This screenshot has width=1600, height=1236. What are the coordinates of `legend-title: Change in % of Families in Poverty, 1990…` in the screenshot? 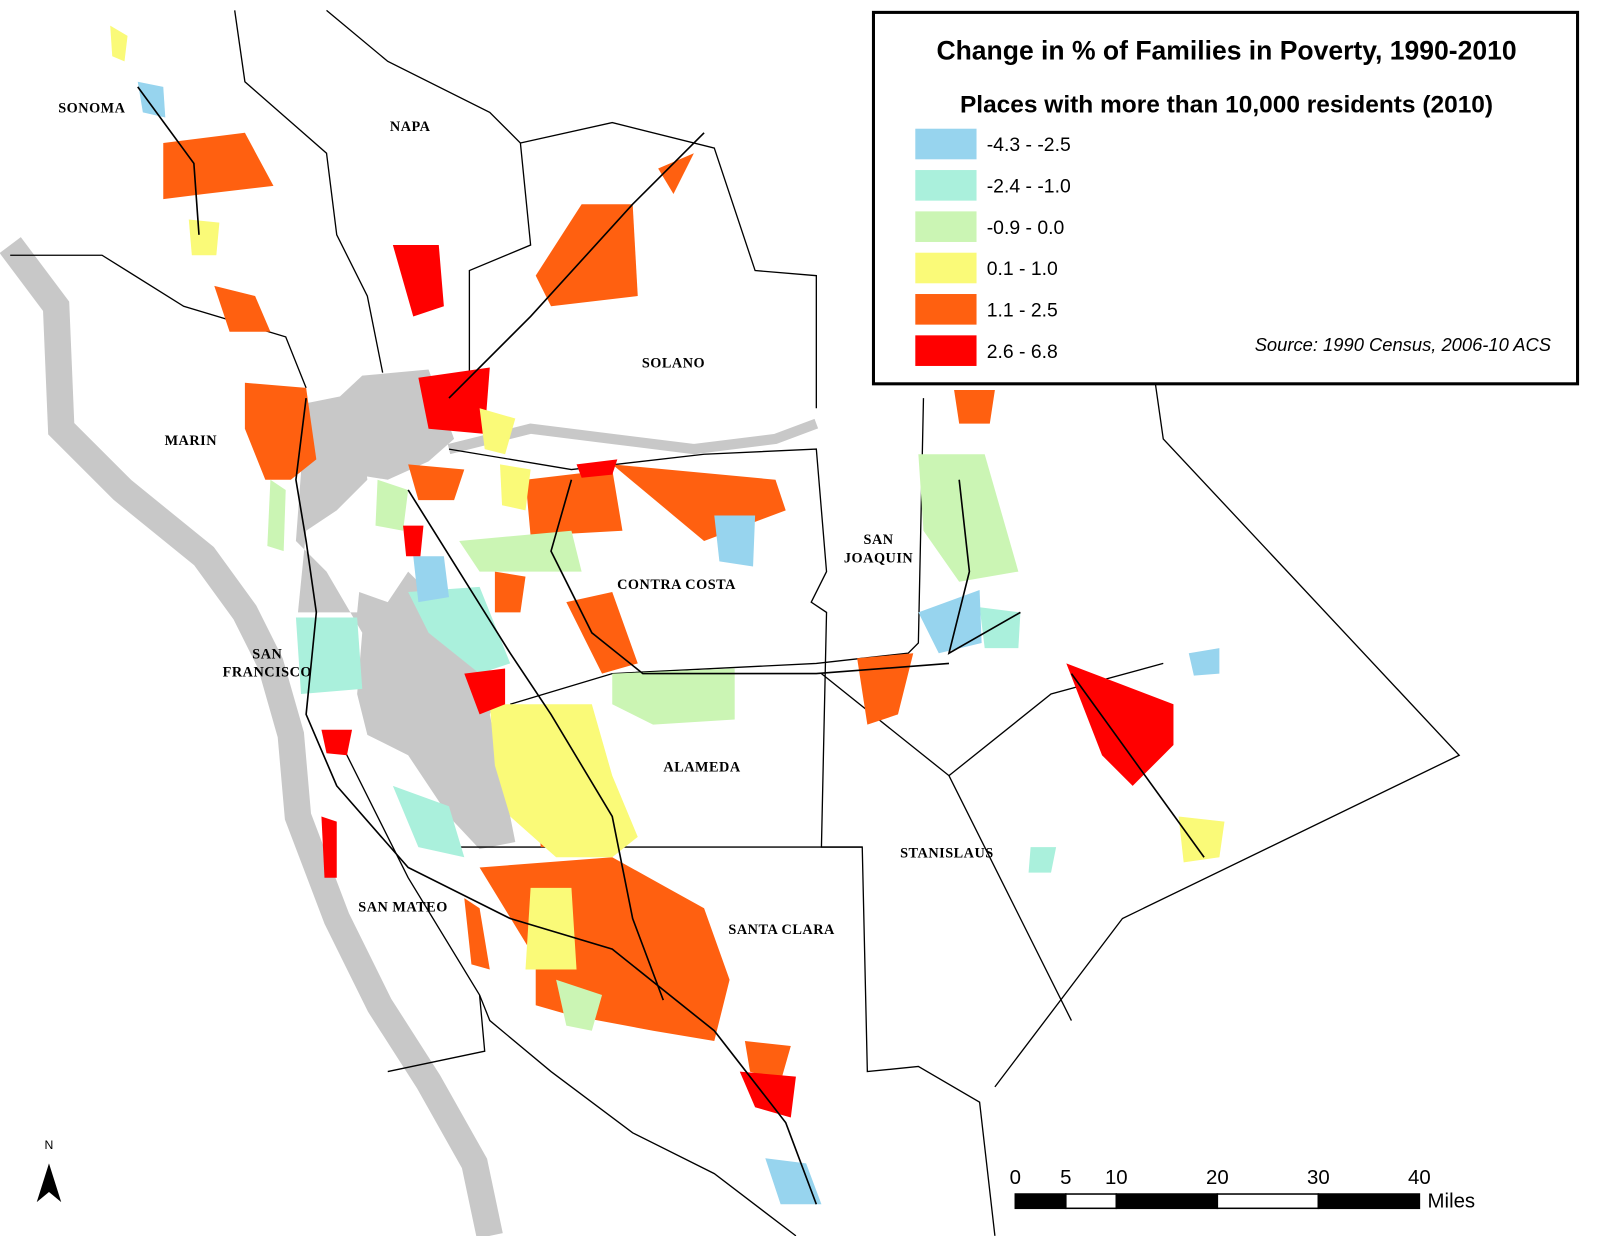 It's located at (1226, 50).